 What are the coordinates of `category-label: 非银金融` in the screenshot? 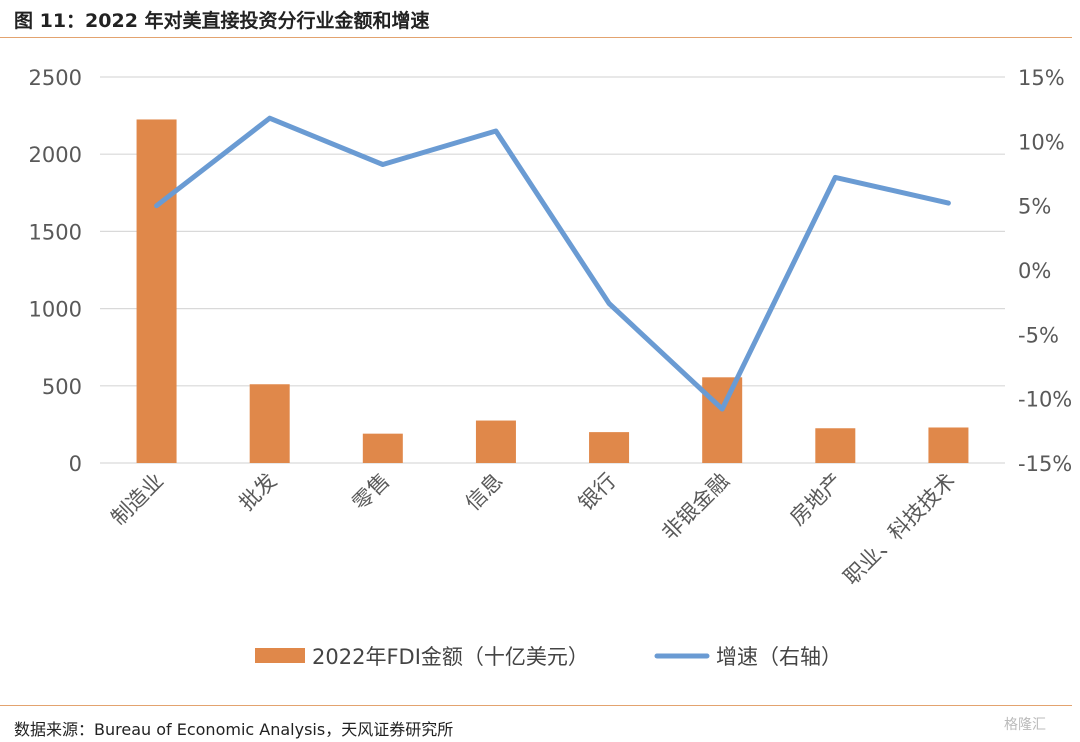 It's located at (695, 507).